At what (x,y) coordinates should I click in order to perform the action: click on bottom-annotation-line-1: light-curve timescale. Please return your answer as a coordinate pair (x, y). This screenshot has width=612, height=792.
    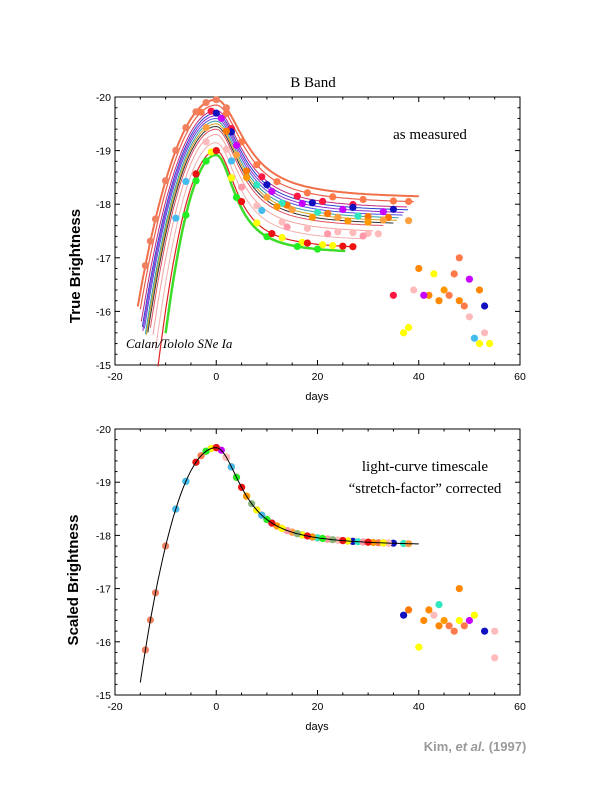
    Looking at the image, I should click on (425, 467).